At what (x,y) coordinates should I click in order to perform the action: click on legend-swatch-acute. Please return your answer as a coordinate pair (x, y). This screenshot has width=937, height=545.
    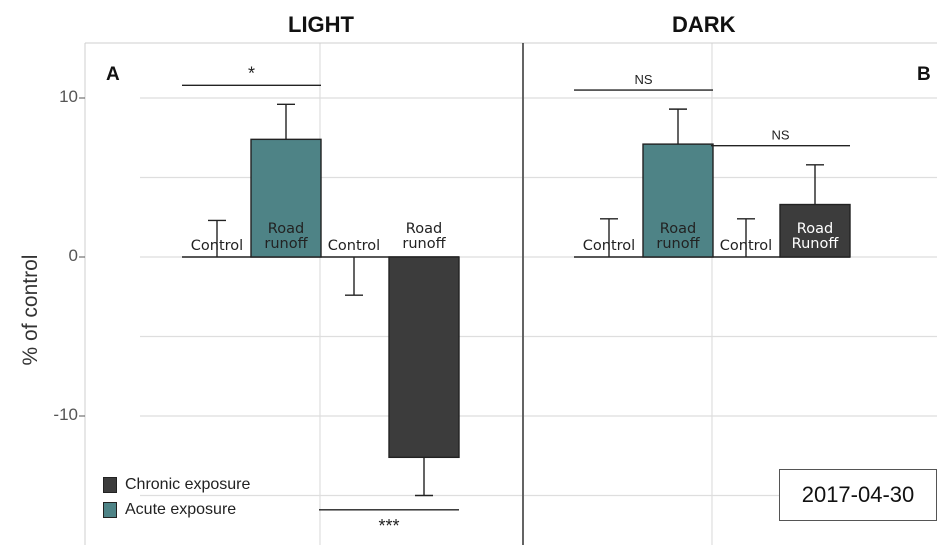
    Looking at the image, I should click on (110, 509).